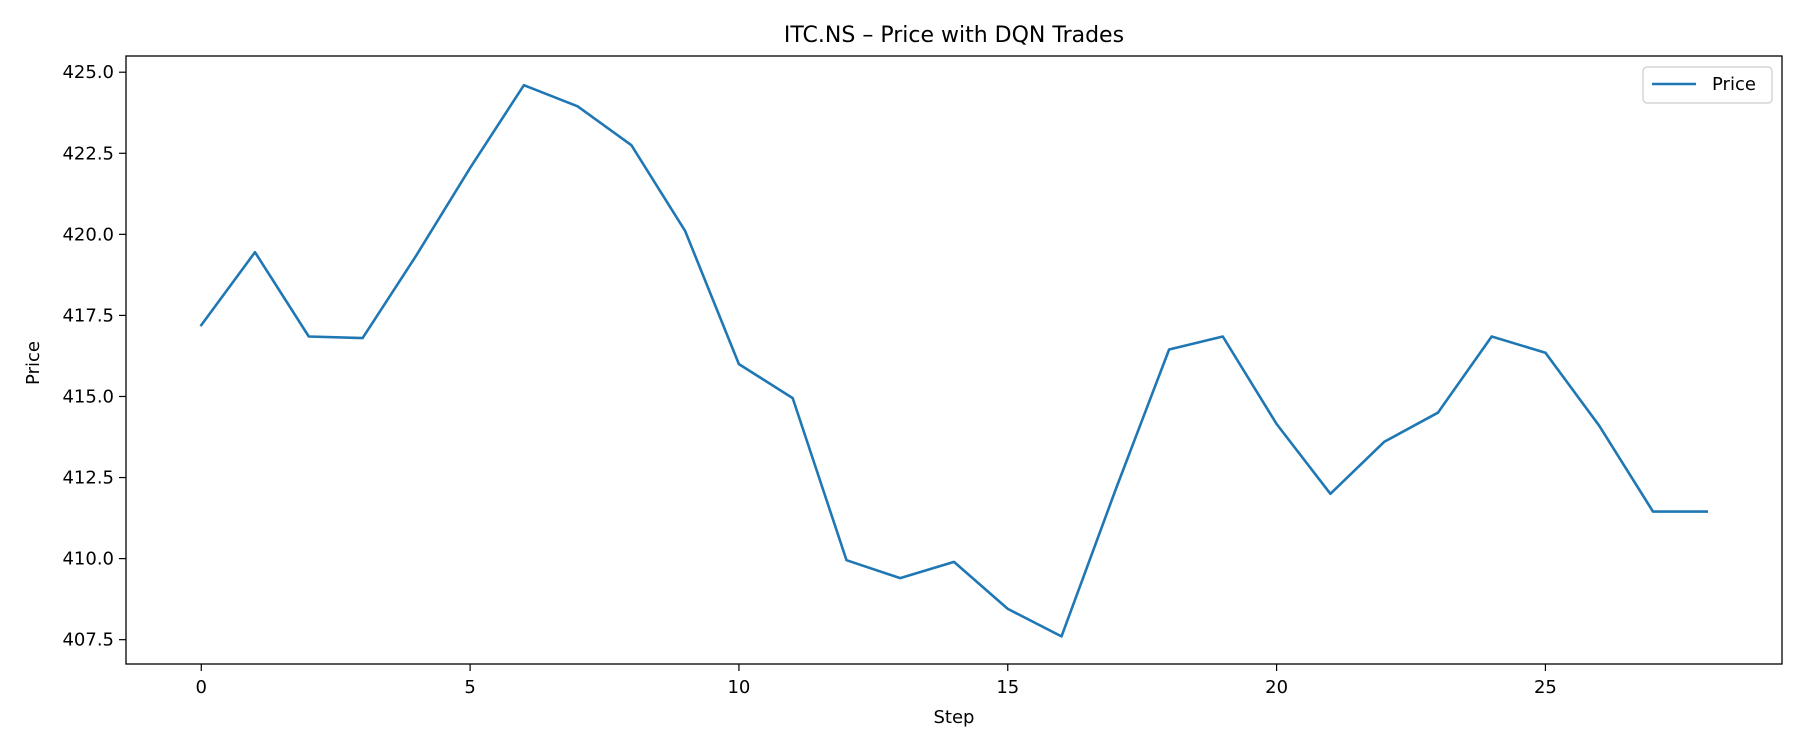 Image resolution: width=1800 pixels, height=750 pixels. What do you see at coordinates (1545, 687) in the screenshot?
I see `x-tick-label: 25` at bounding box center [1545, 687].